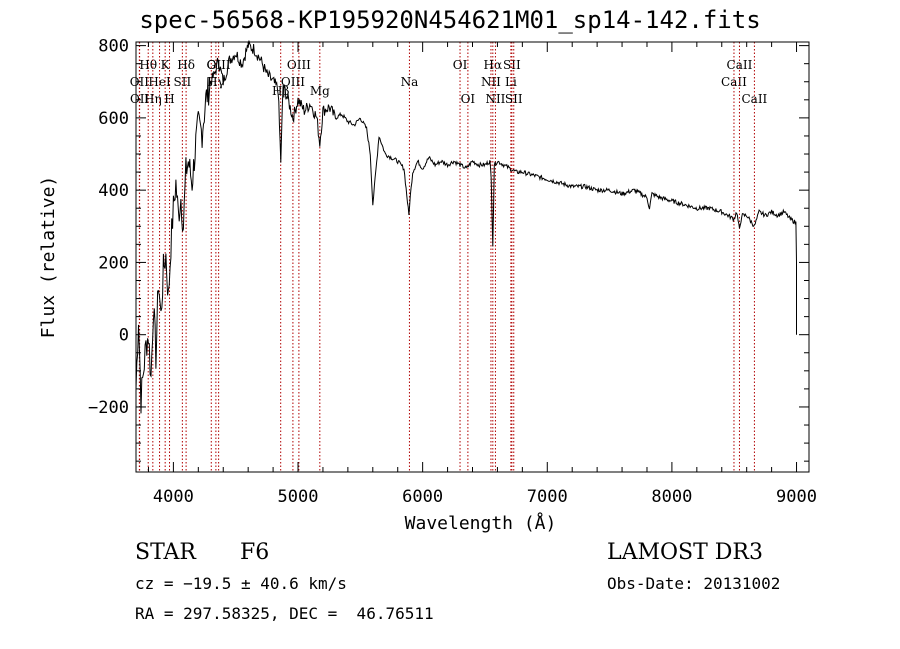  I want to click on x-tick-label-1: 5000, so click(298, 497).